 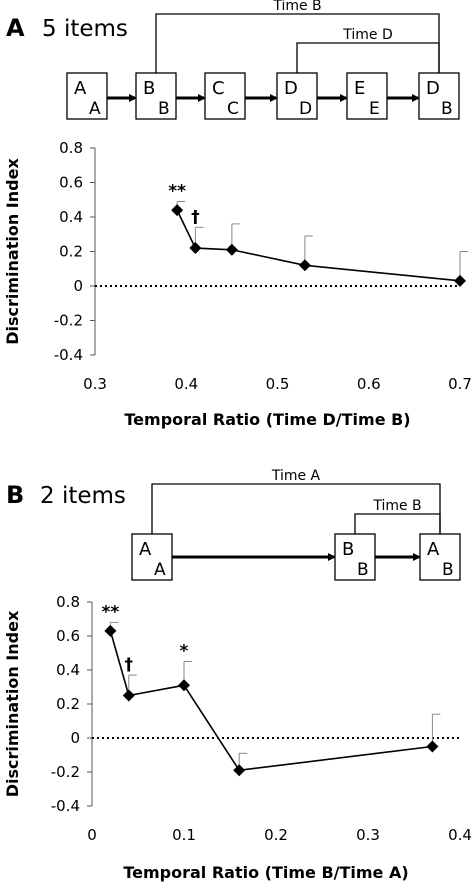 I want to click on bracket-label: Time A, so click(x=296, y=476).